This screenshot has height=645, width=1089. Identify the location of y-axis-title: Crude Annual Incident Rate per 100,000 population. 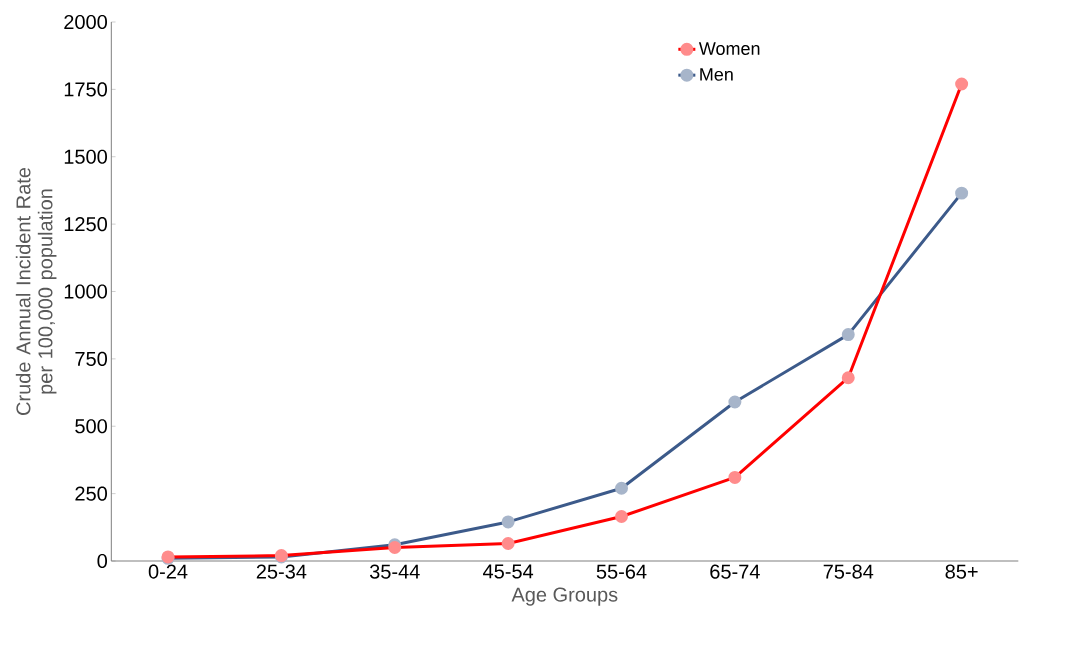
(36, 291).